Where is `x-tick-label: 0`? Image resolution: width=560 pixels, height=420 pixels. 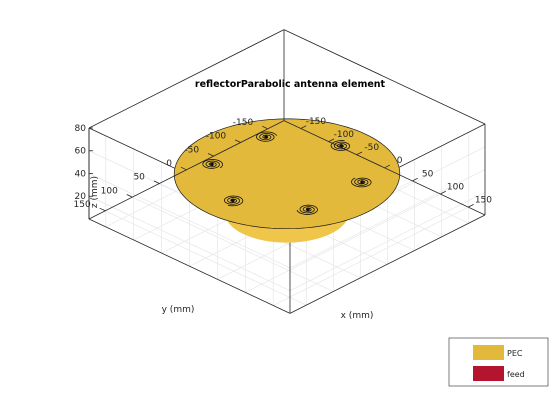 x-tick-label: 0 is located at coordinates (400, 161).